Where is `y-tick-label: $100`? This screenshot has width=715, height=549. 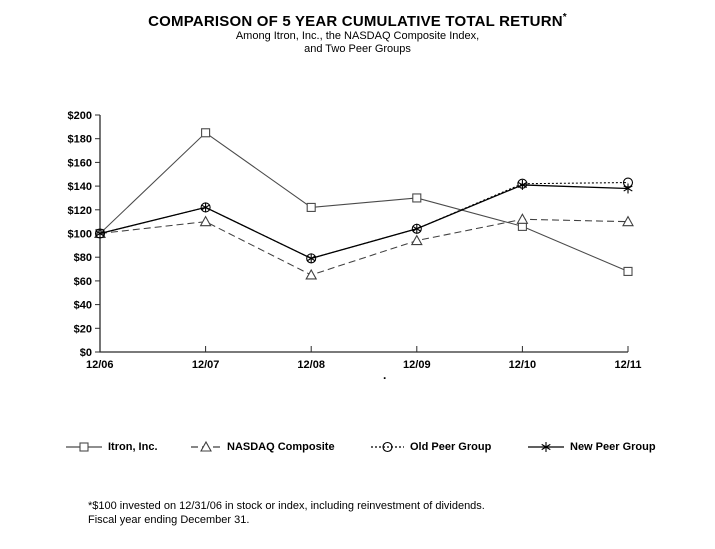 y-tick-label: $100 is located at coordinates (80, 235).